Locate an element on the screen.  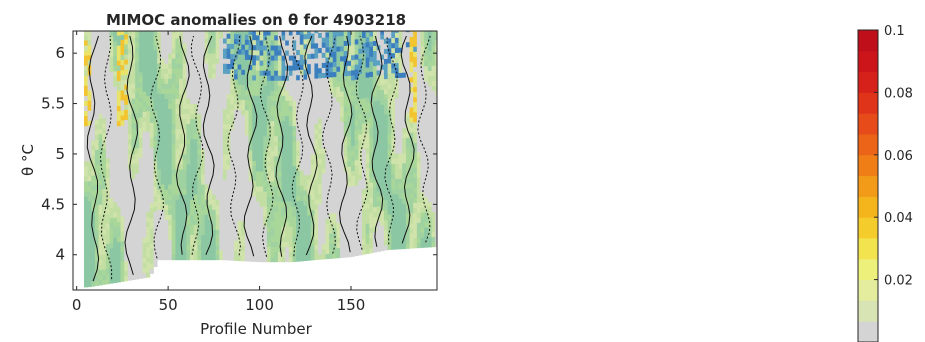
x-tick-label: 150 is located at coordinates (351, 305).